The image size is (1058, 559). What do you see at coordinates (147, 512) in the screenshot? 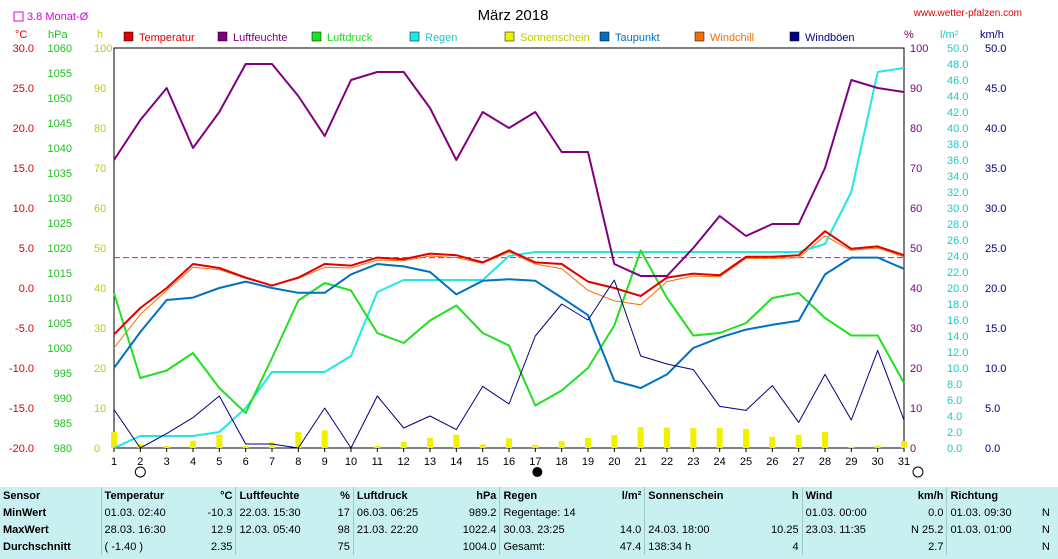
I see `stats-cell: 01.03. 02:40` at bounding box center [147, 512].